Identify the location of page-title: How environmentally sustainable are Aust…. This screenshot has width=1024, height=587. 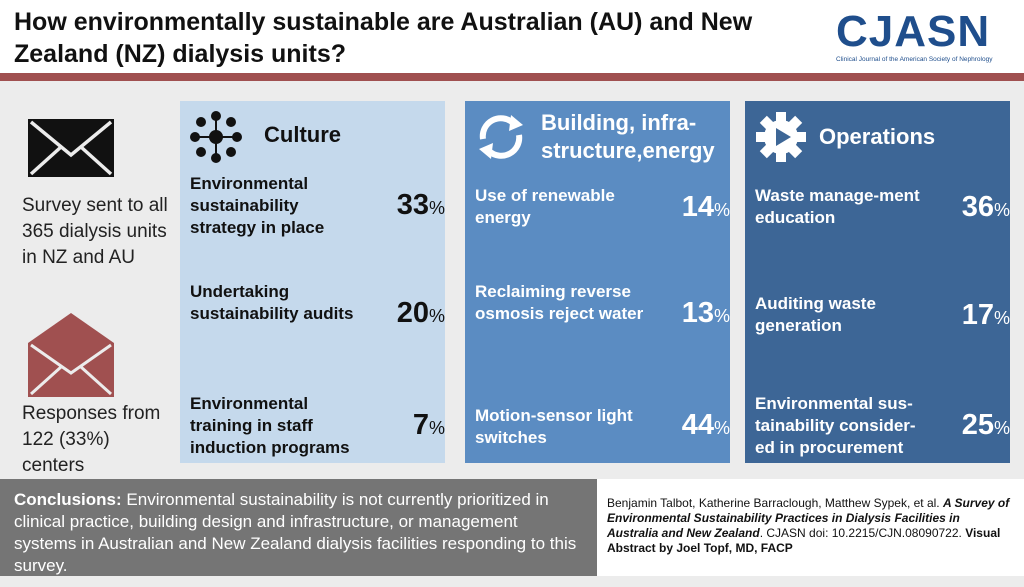
(383, 38).